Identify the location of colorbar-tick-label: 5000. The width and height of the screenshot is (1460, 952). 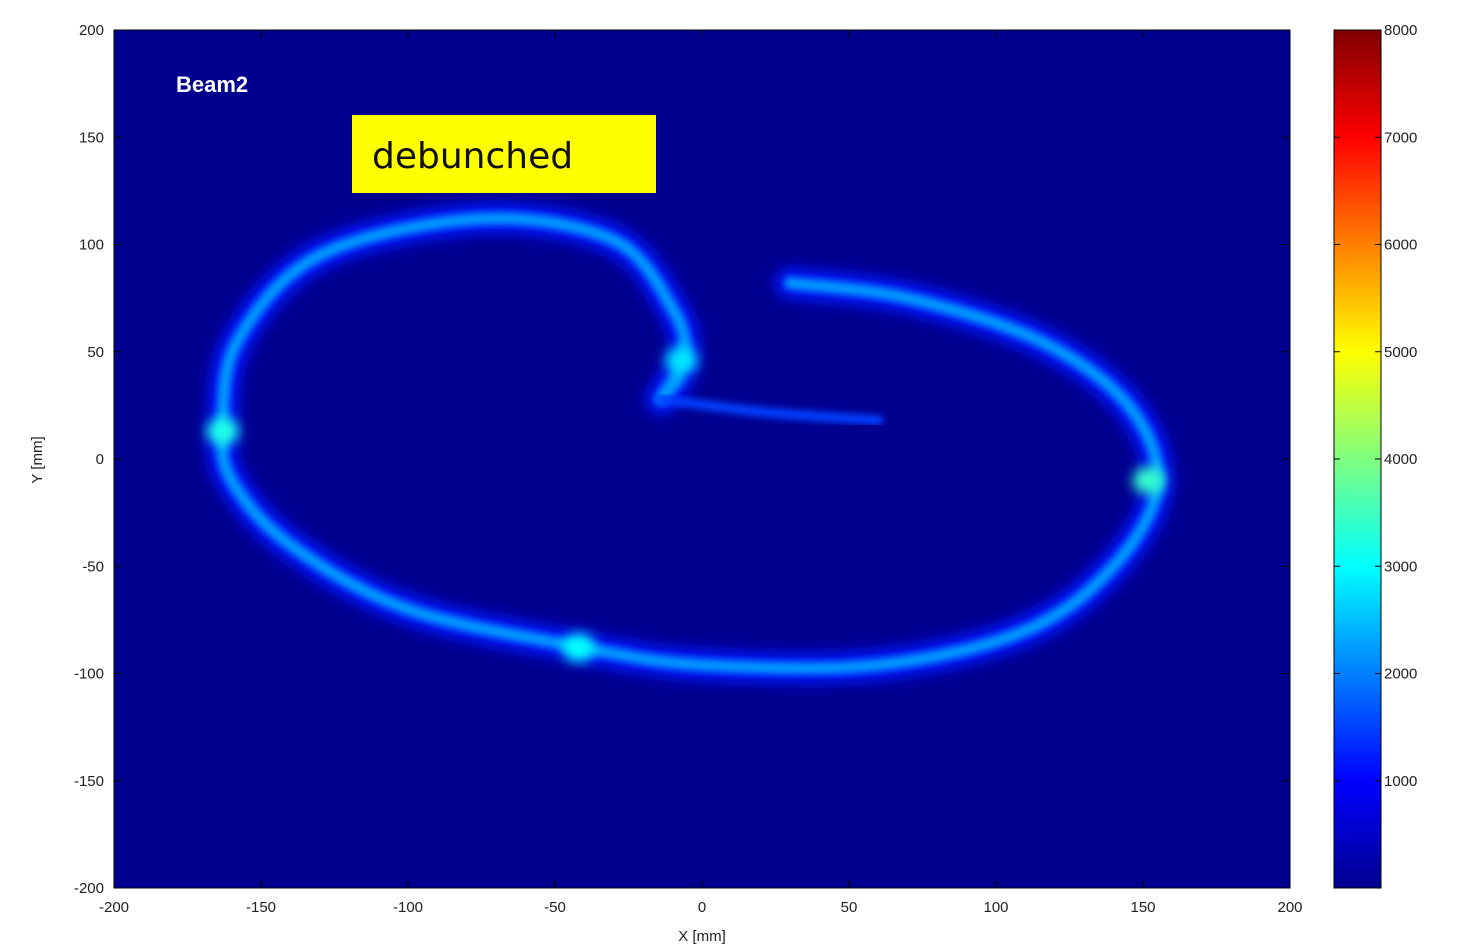
(1400, 352).